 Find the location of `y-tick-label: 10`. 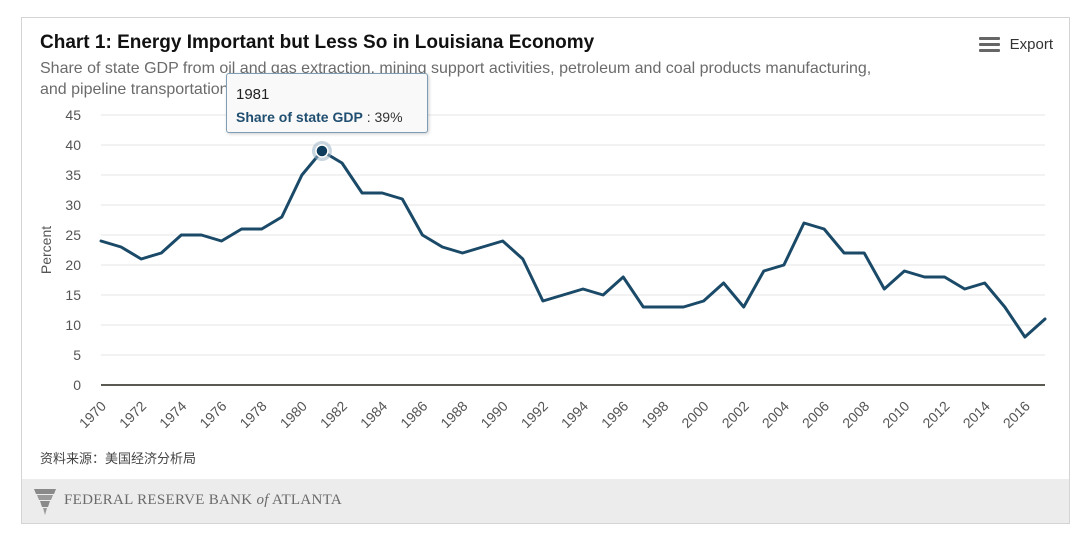

y-tick-label: 10 is located at coordinates (73, 325).